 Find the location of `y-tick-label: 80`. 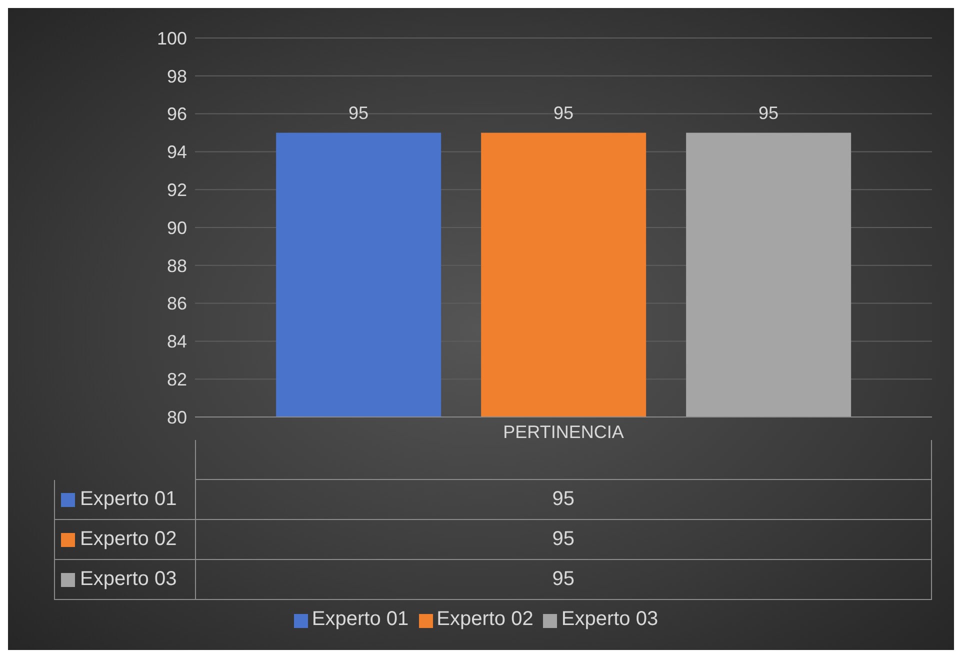

y-tick-label: 80 is located at coordinates (176, 417).